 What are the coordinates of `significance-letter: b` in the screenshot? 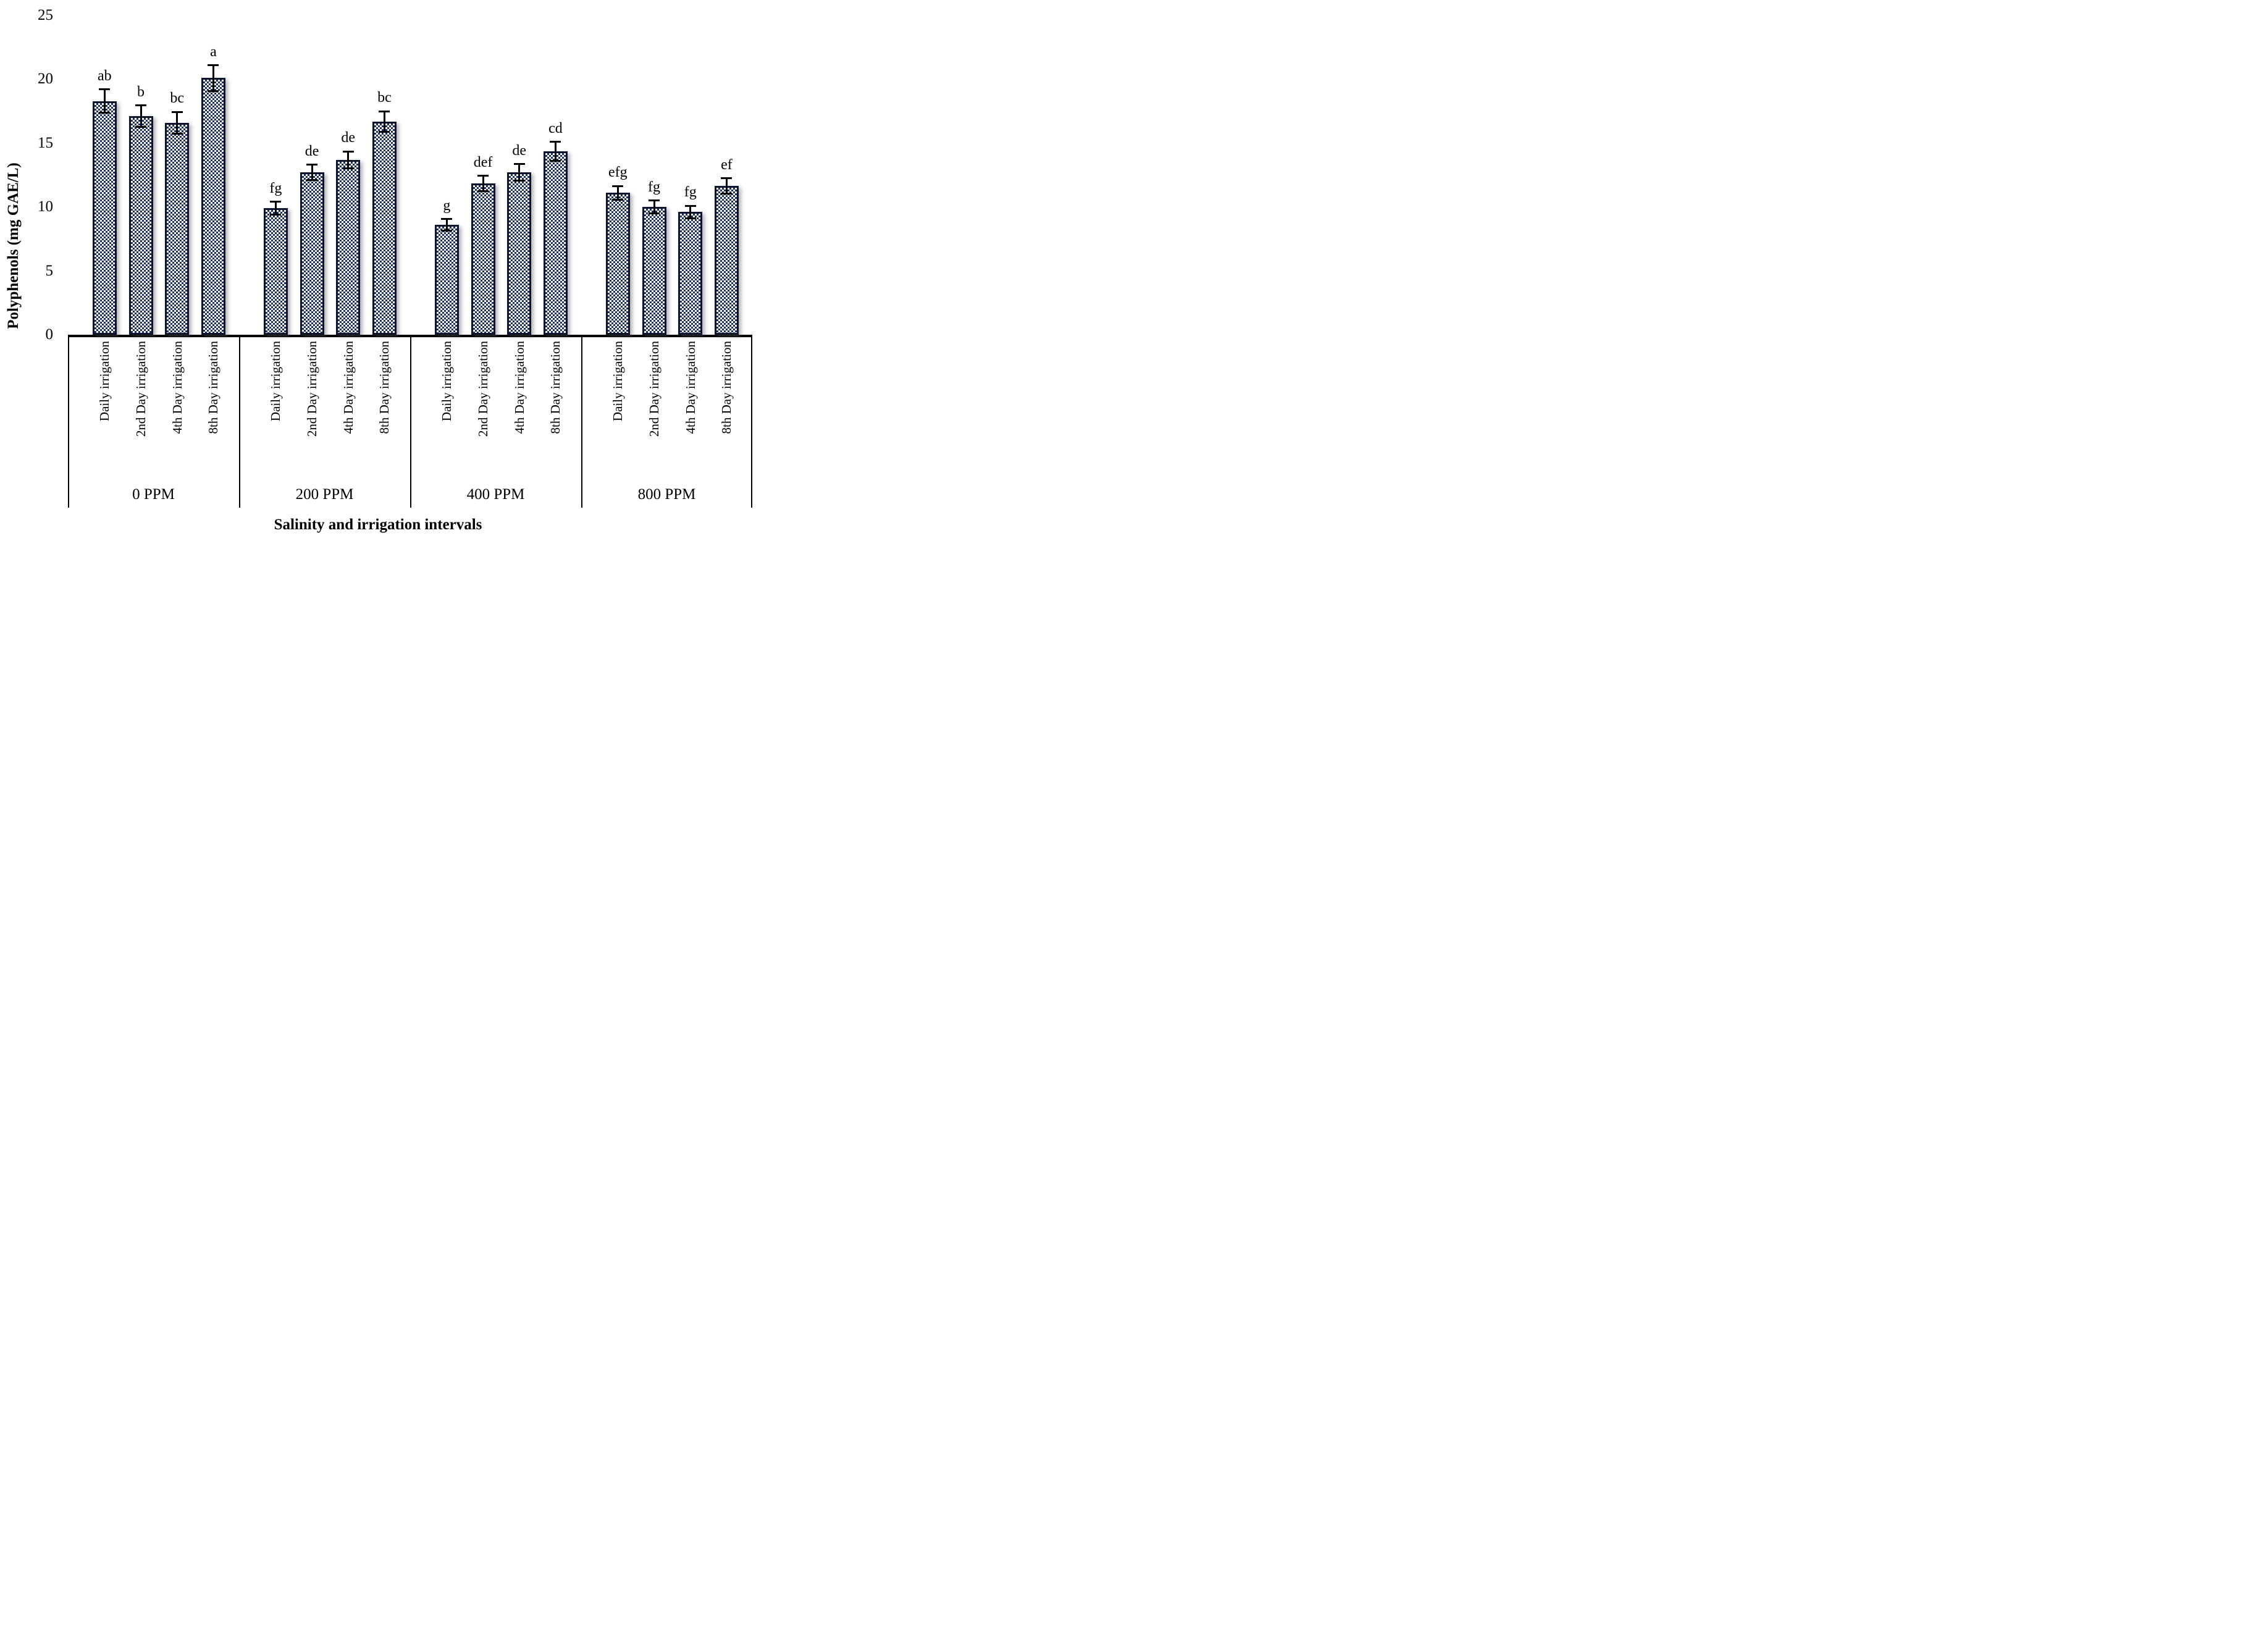 It's located at (141, 92).